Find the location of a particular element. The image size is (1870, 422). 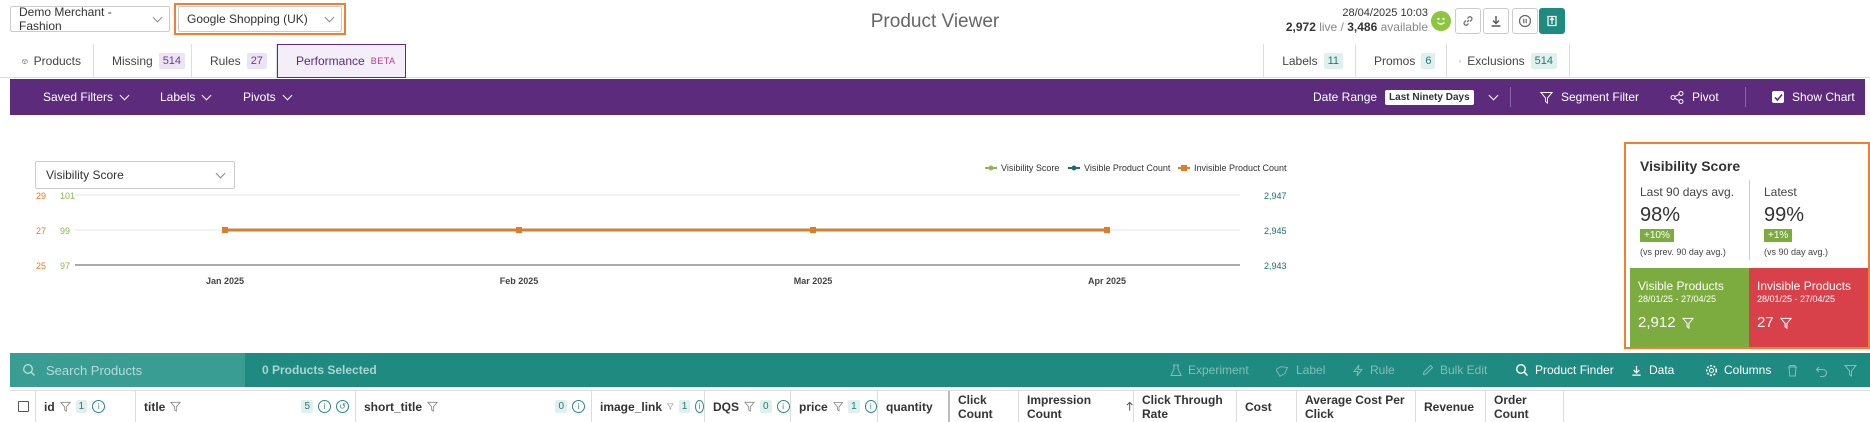

column-dqs-count: 0 is located at coordinates (766, 406).